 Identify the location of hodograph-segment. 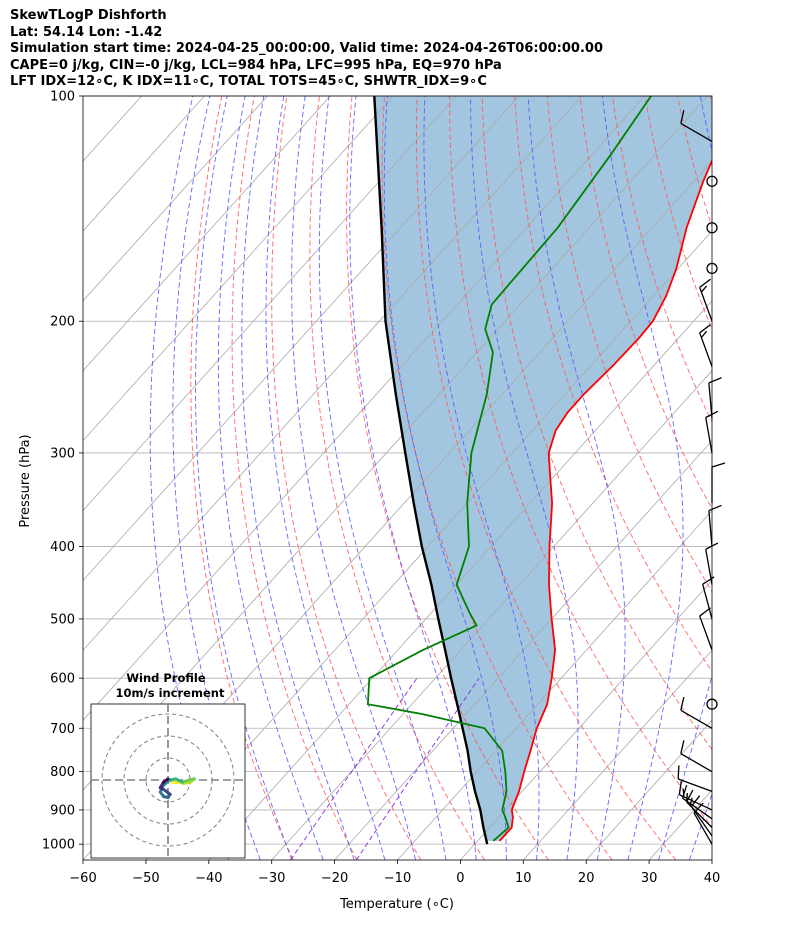
(166, 780).